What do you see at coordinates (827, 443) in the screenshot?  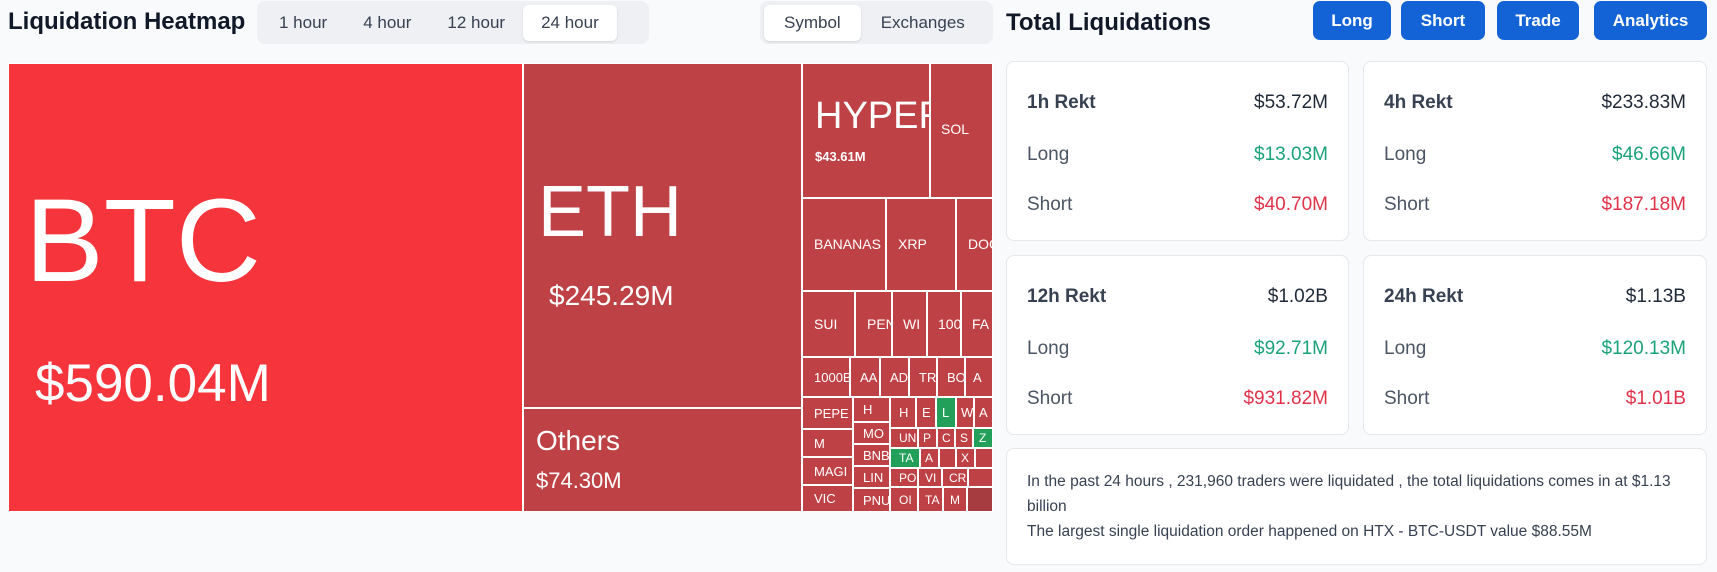 I see `tile-m: M` at bounding box center [827, 443].